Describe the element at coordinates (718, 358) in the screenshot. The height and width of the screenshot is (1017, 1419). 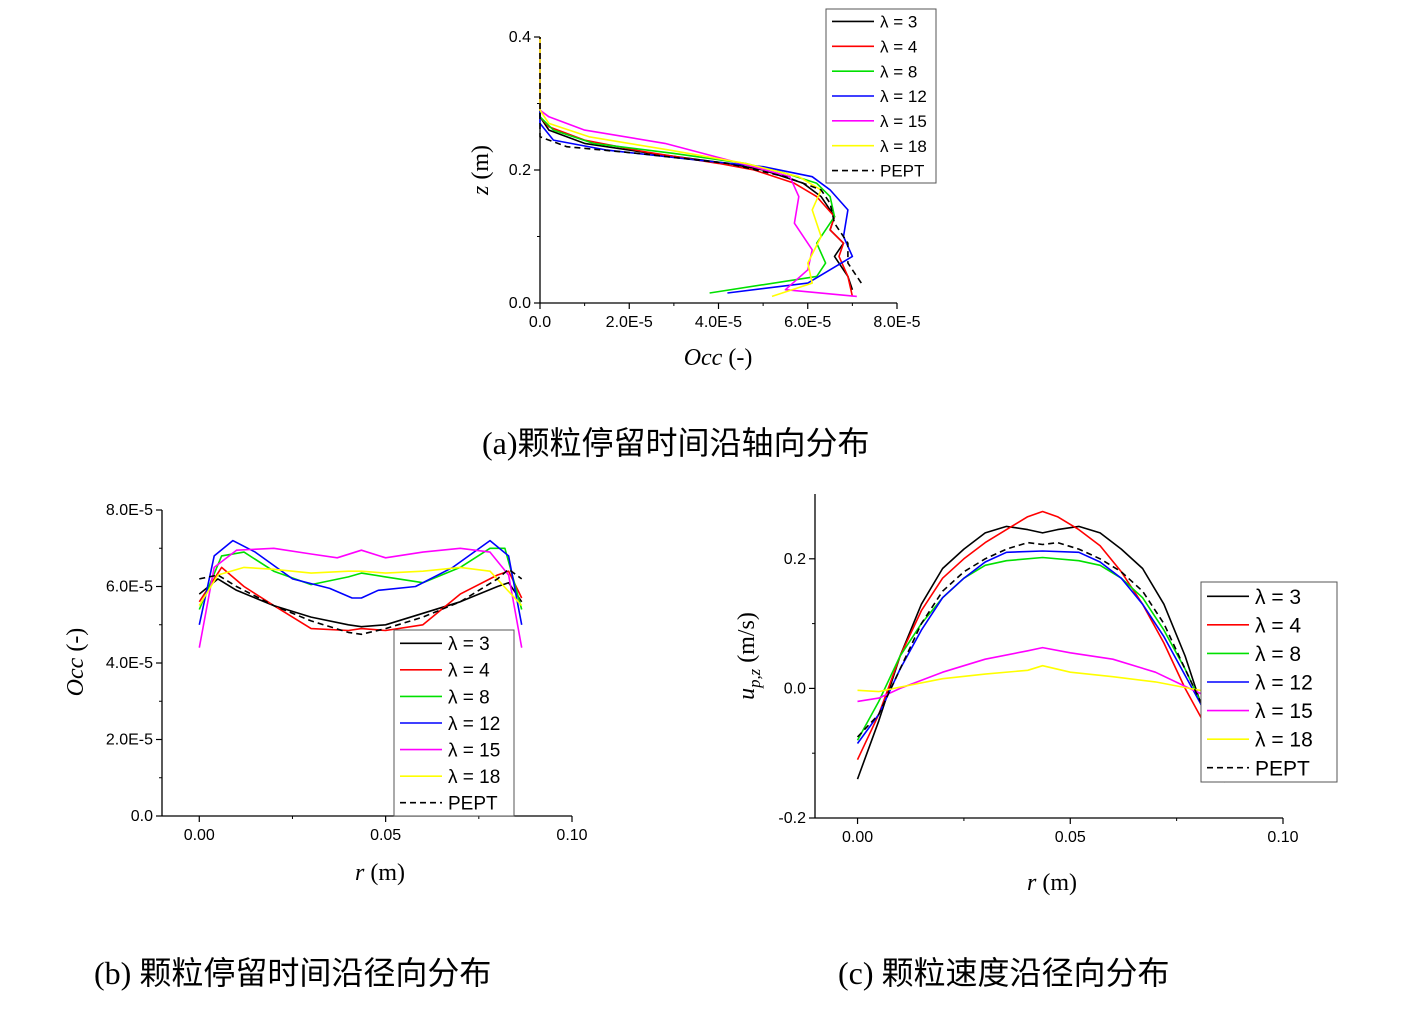
I see `x-axis-label: Occ (-)` at that location.